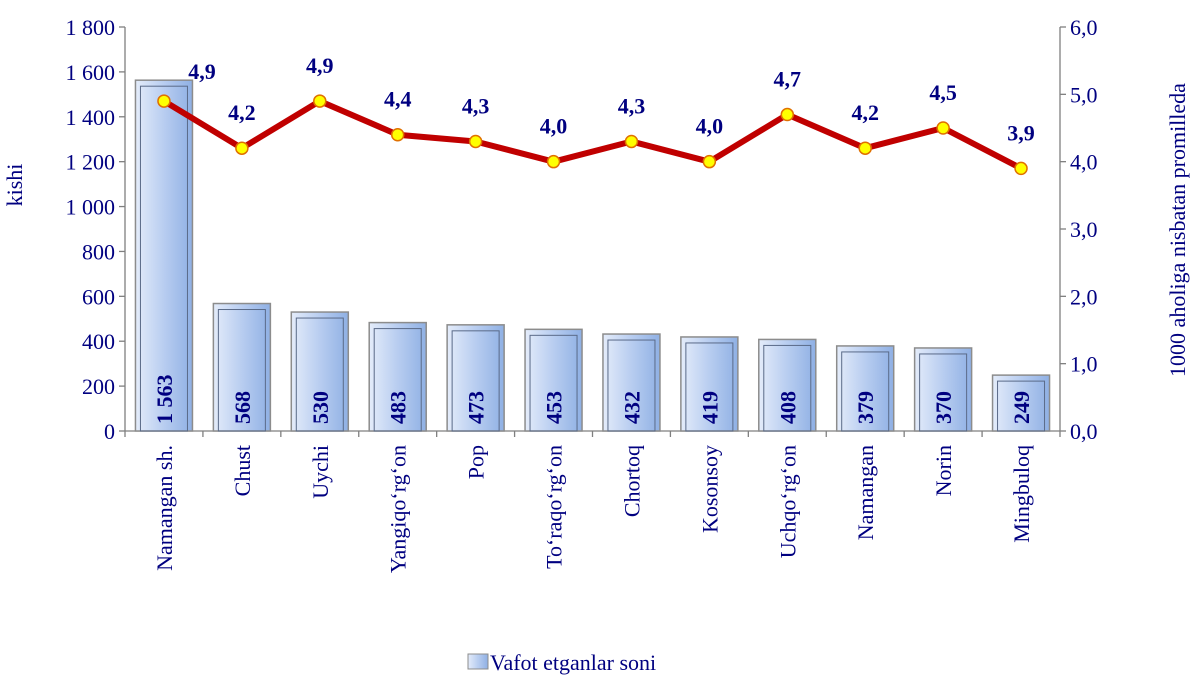 The width and height of the screenshot is (1197, 688). What do you see at coordinates (943, 470) in the screenshot?
I see `x-tick-label: Norin` at bounding box center [943, 470].